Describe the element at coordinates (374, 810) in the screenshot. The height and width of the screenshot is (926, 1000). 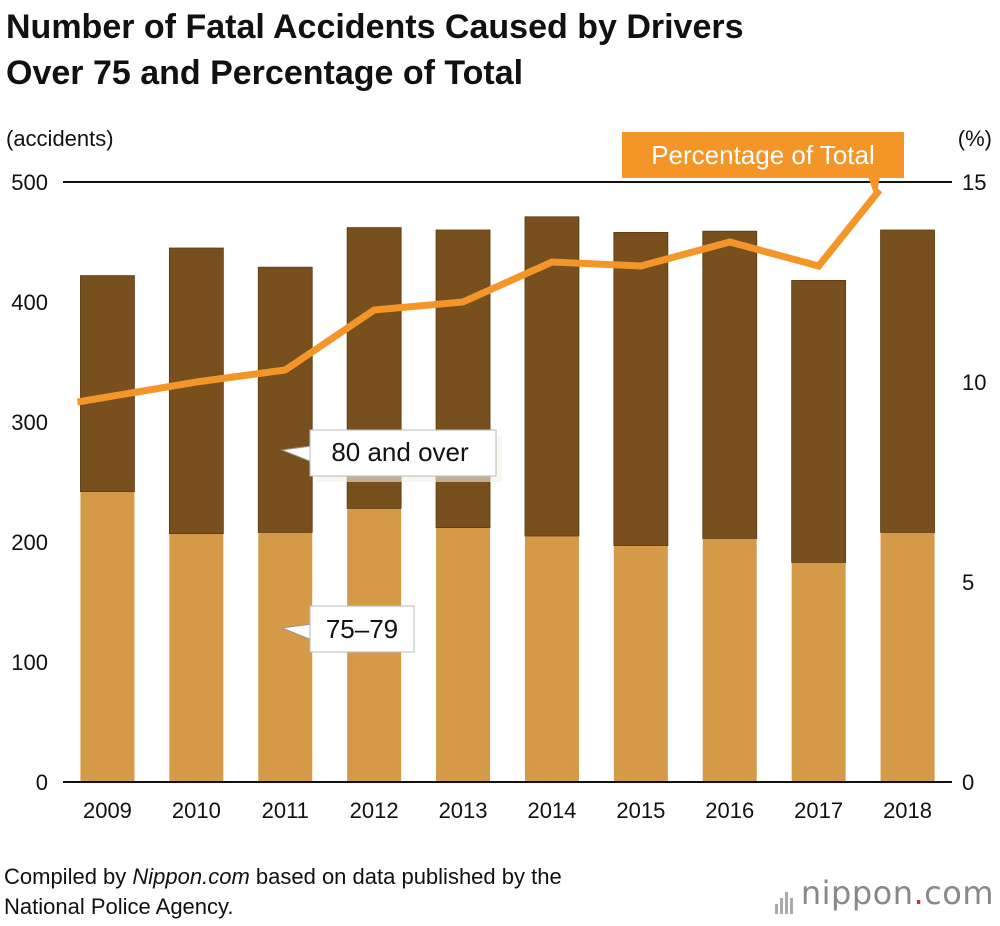
I see `x-tick-label-2012: 2012` at that location.